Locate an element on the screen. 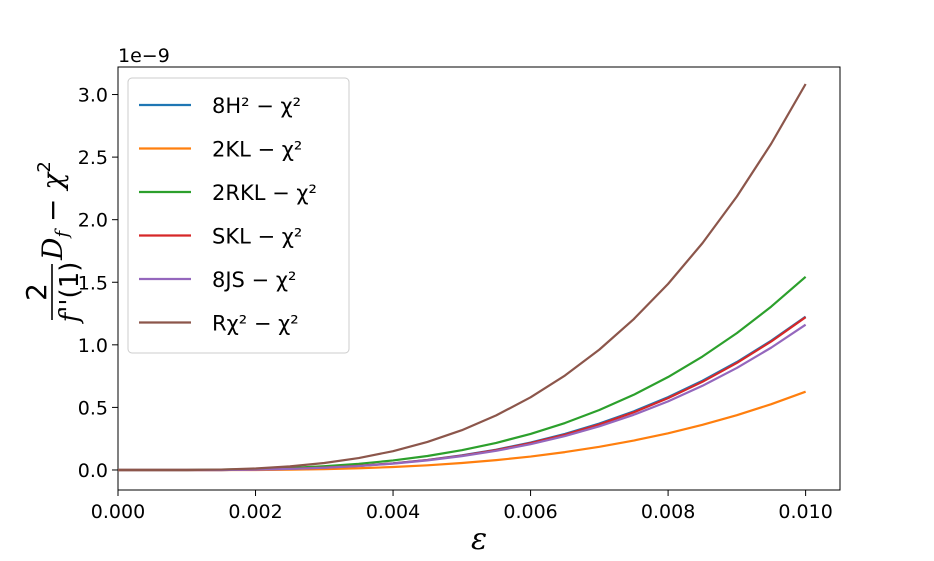  y-tick-label: 3.0 is located at coordinates (93, 96).